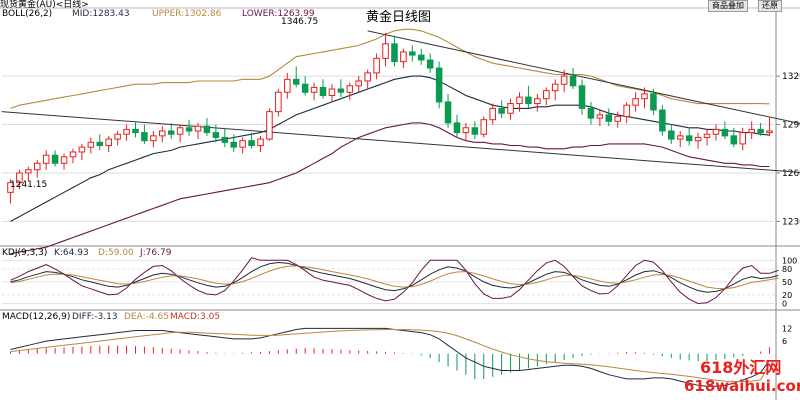 This screenshot has height=404, width=800. What do you see at coordinates (146, 317) in the screenshot?
I see `macd-dea-label: DEA:-4.65` at bounding box center [146, 317].